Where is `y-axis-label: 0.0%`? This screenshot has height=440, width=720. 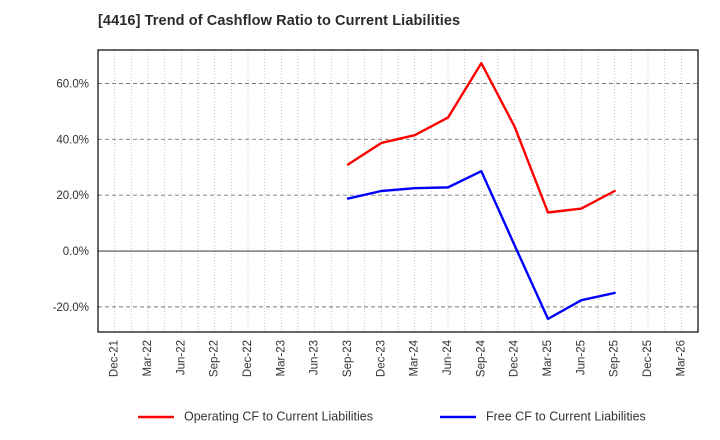
y-axis-label: 0.0% is located at coordinates (76, 252).